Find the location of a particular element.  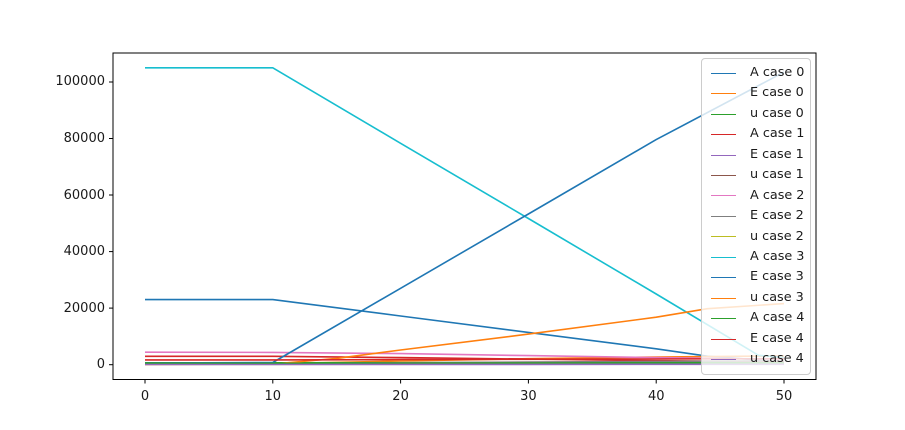

y-tick-label: 60000 is located at coordinates (84, 195).